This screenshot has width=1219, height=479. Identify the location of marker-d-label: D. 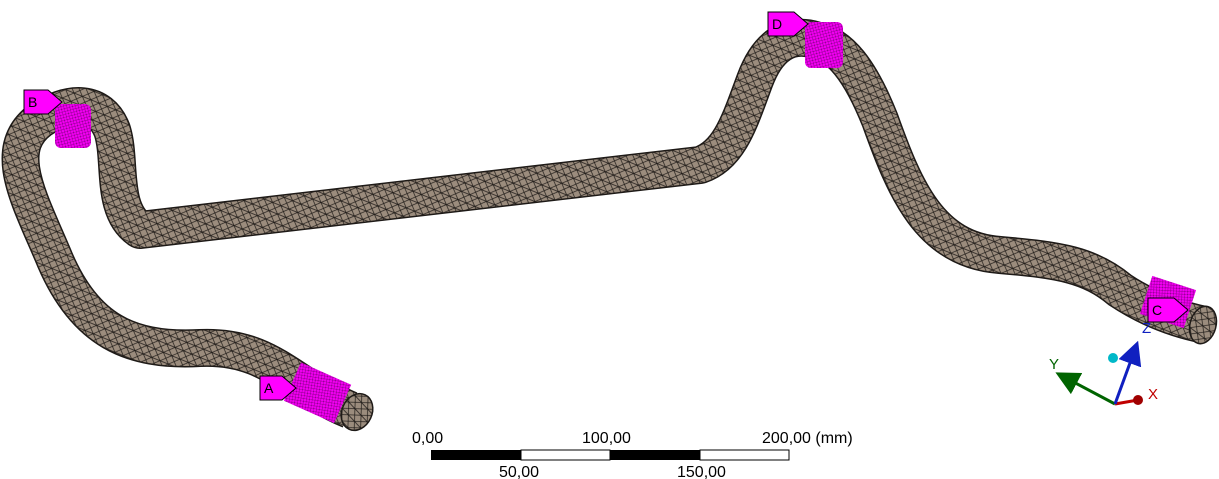
(777, 24).